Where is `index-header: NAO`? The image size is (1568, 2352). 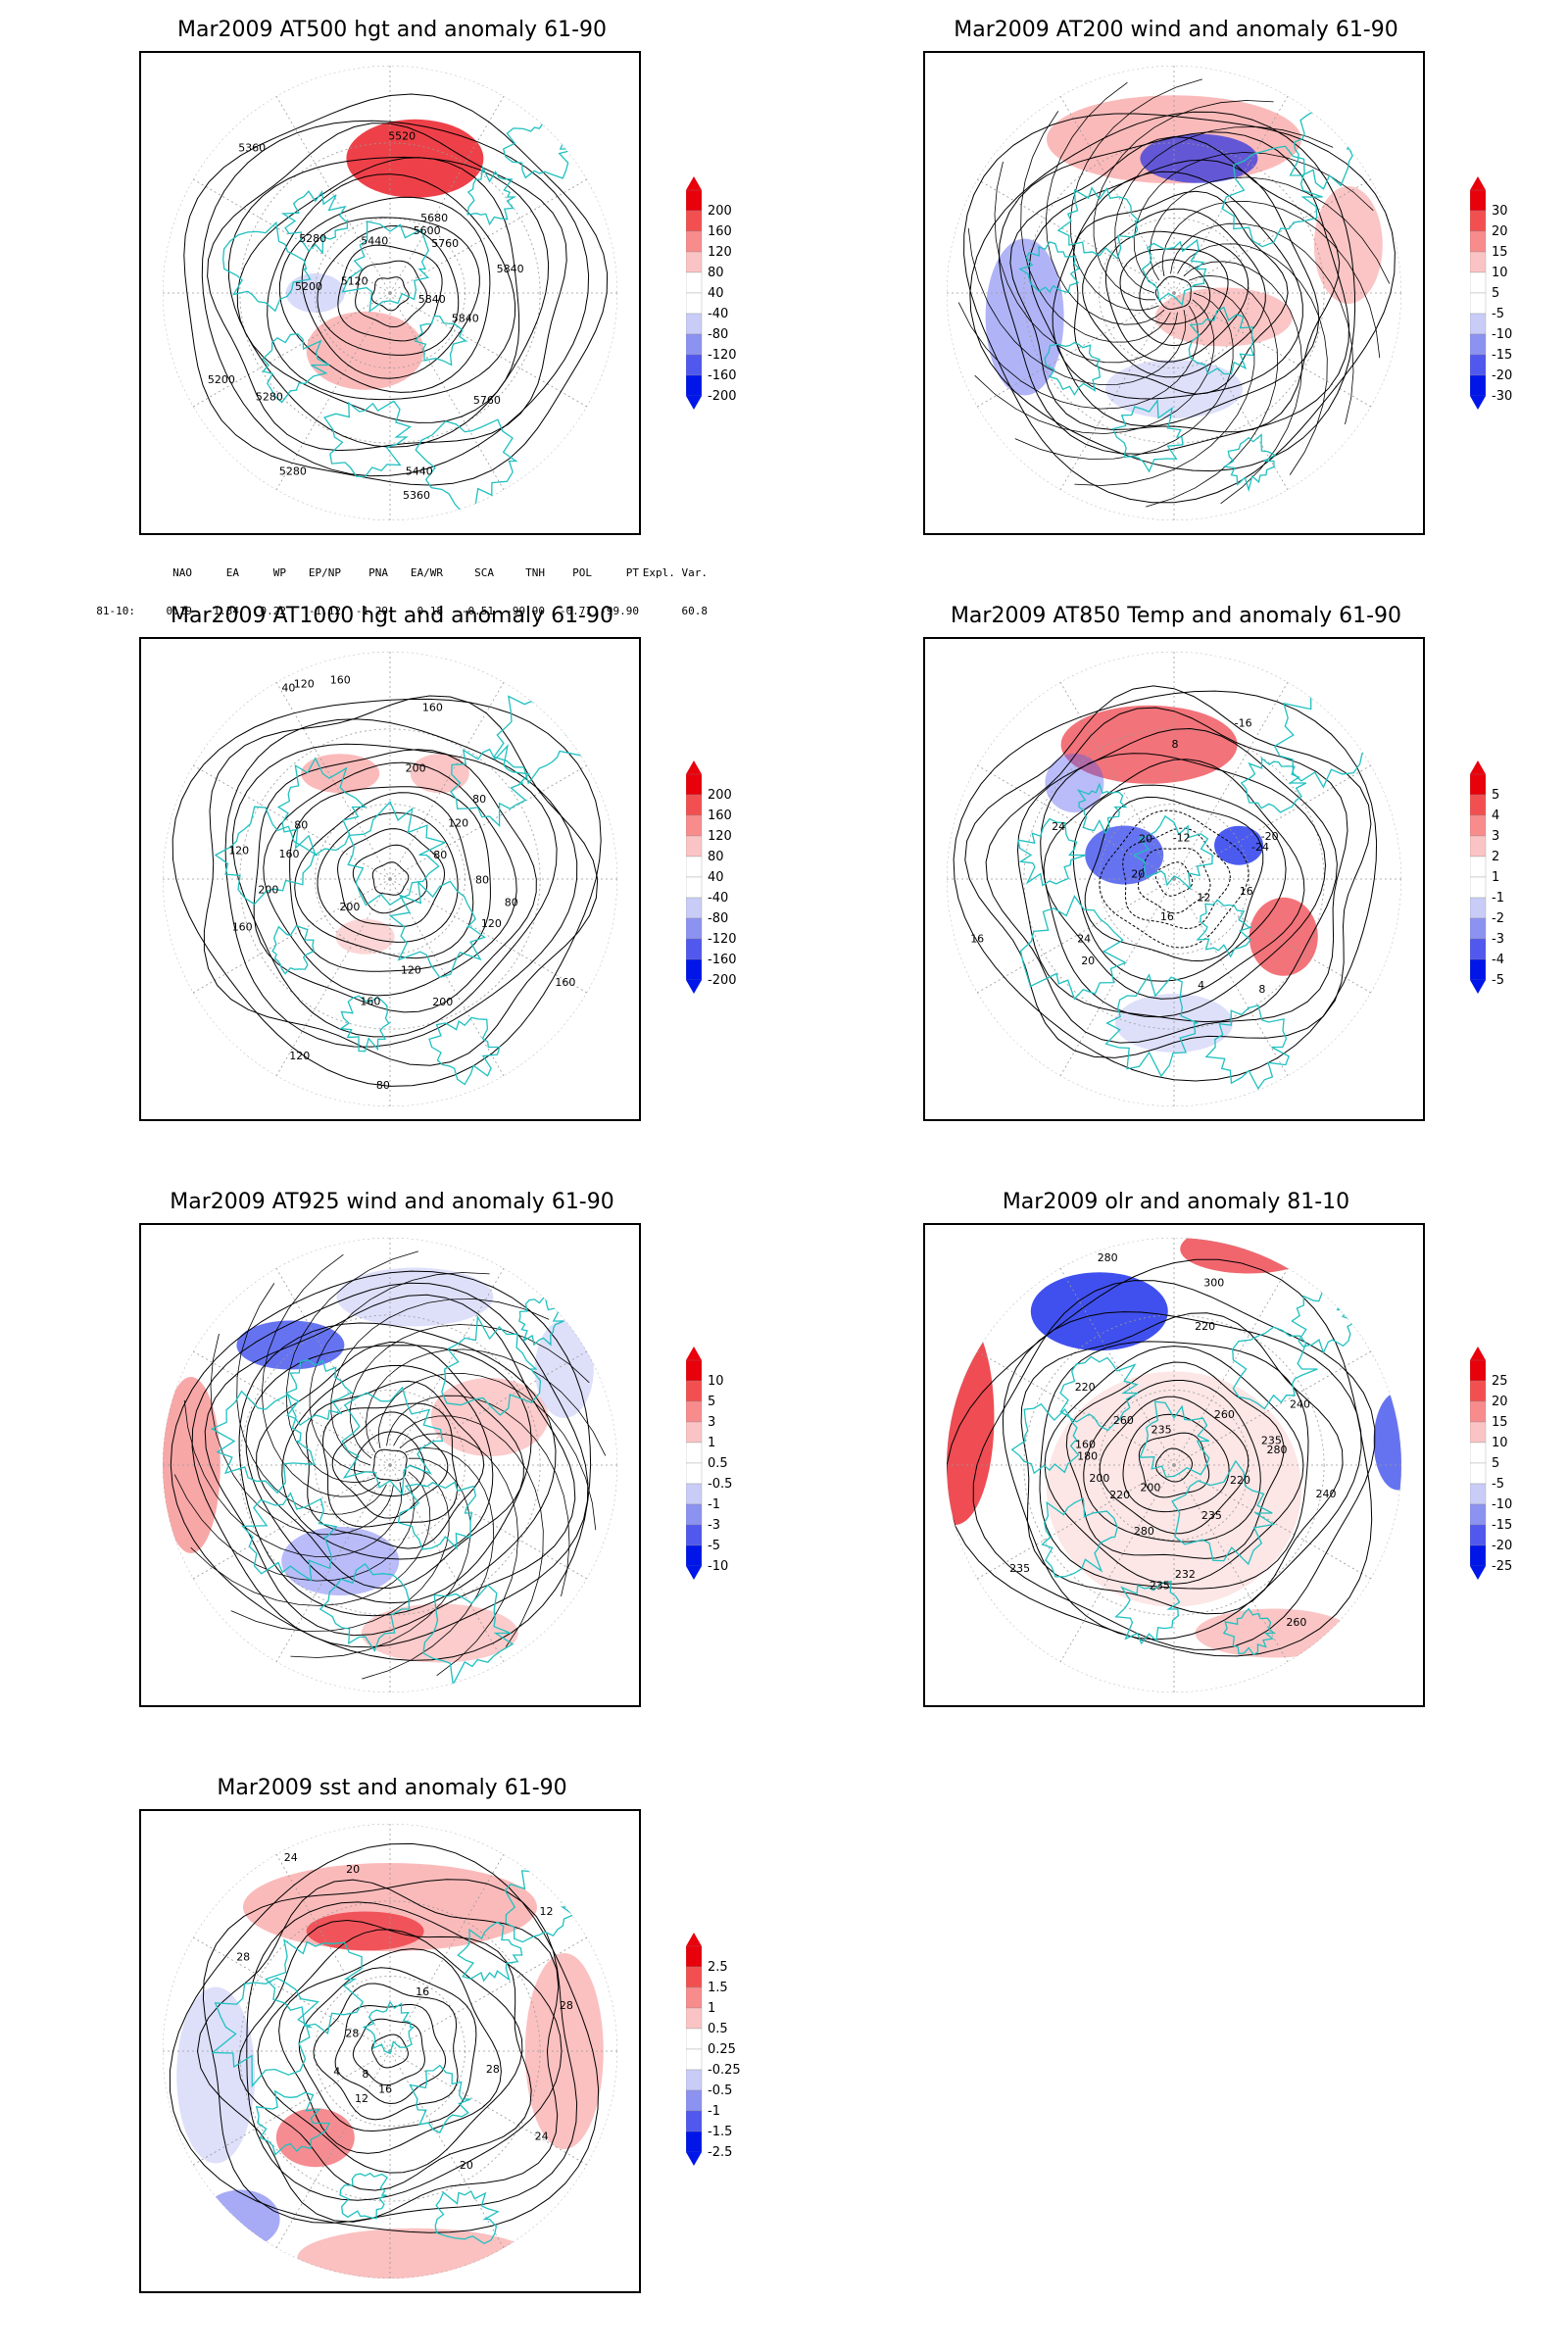
index-header: NAO is located at coordinates (182, 572).